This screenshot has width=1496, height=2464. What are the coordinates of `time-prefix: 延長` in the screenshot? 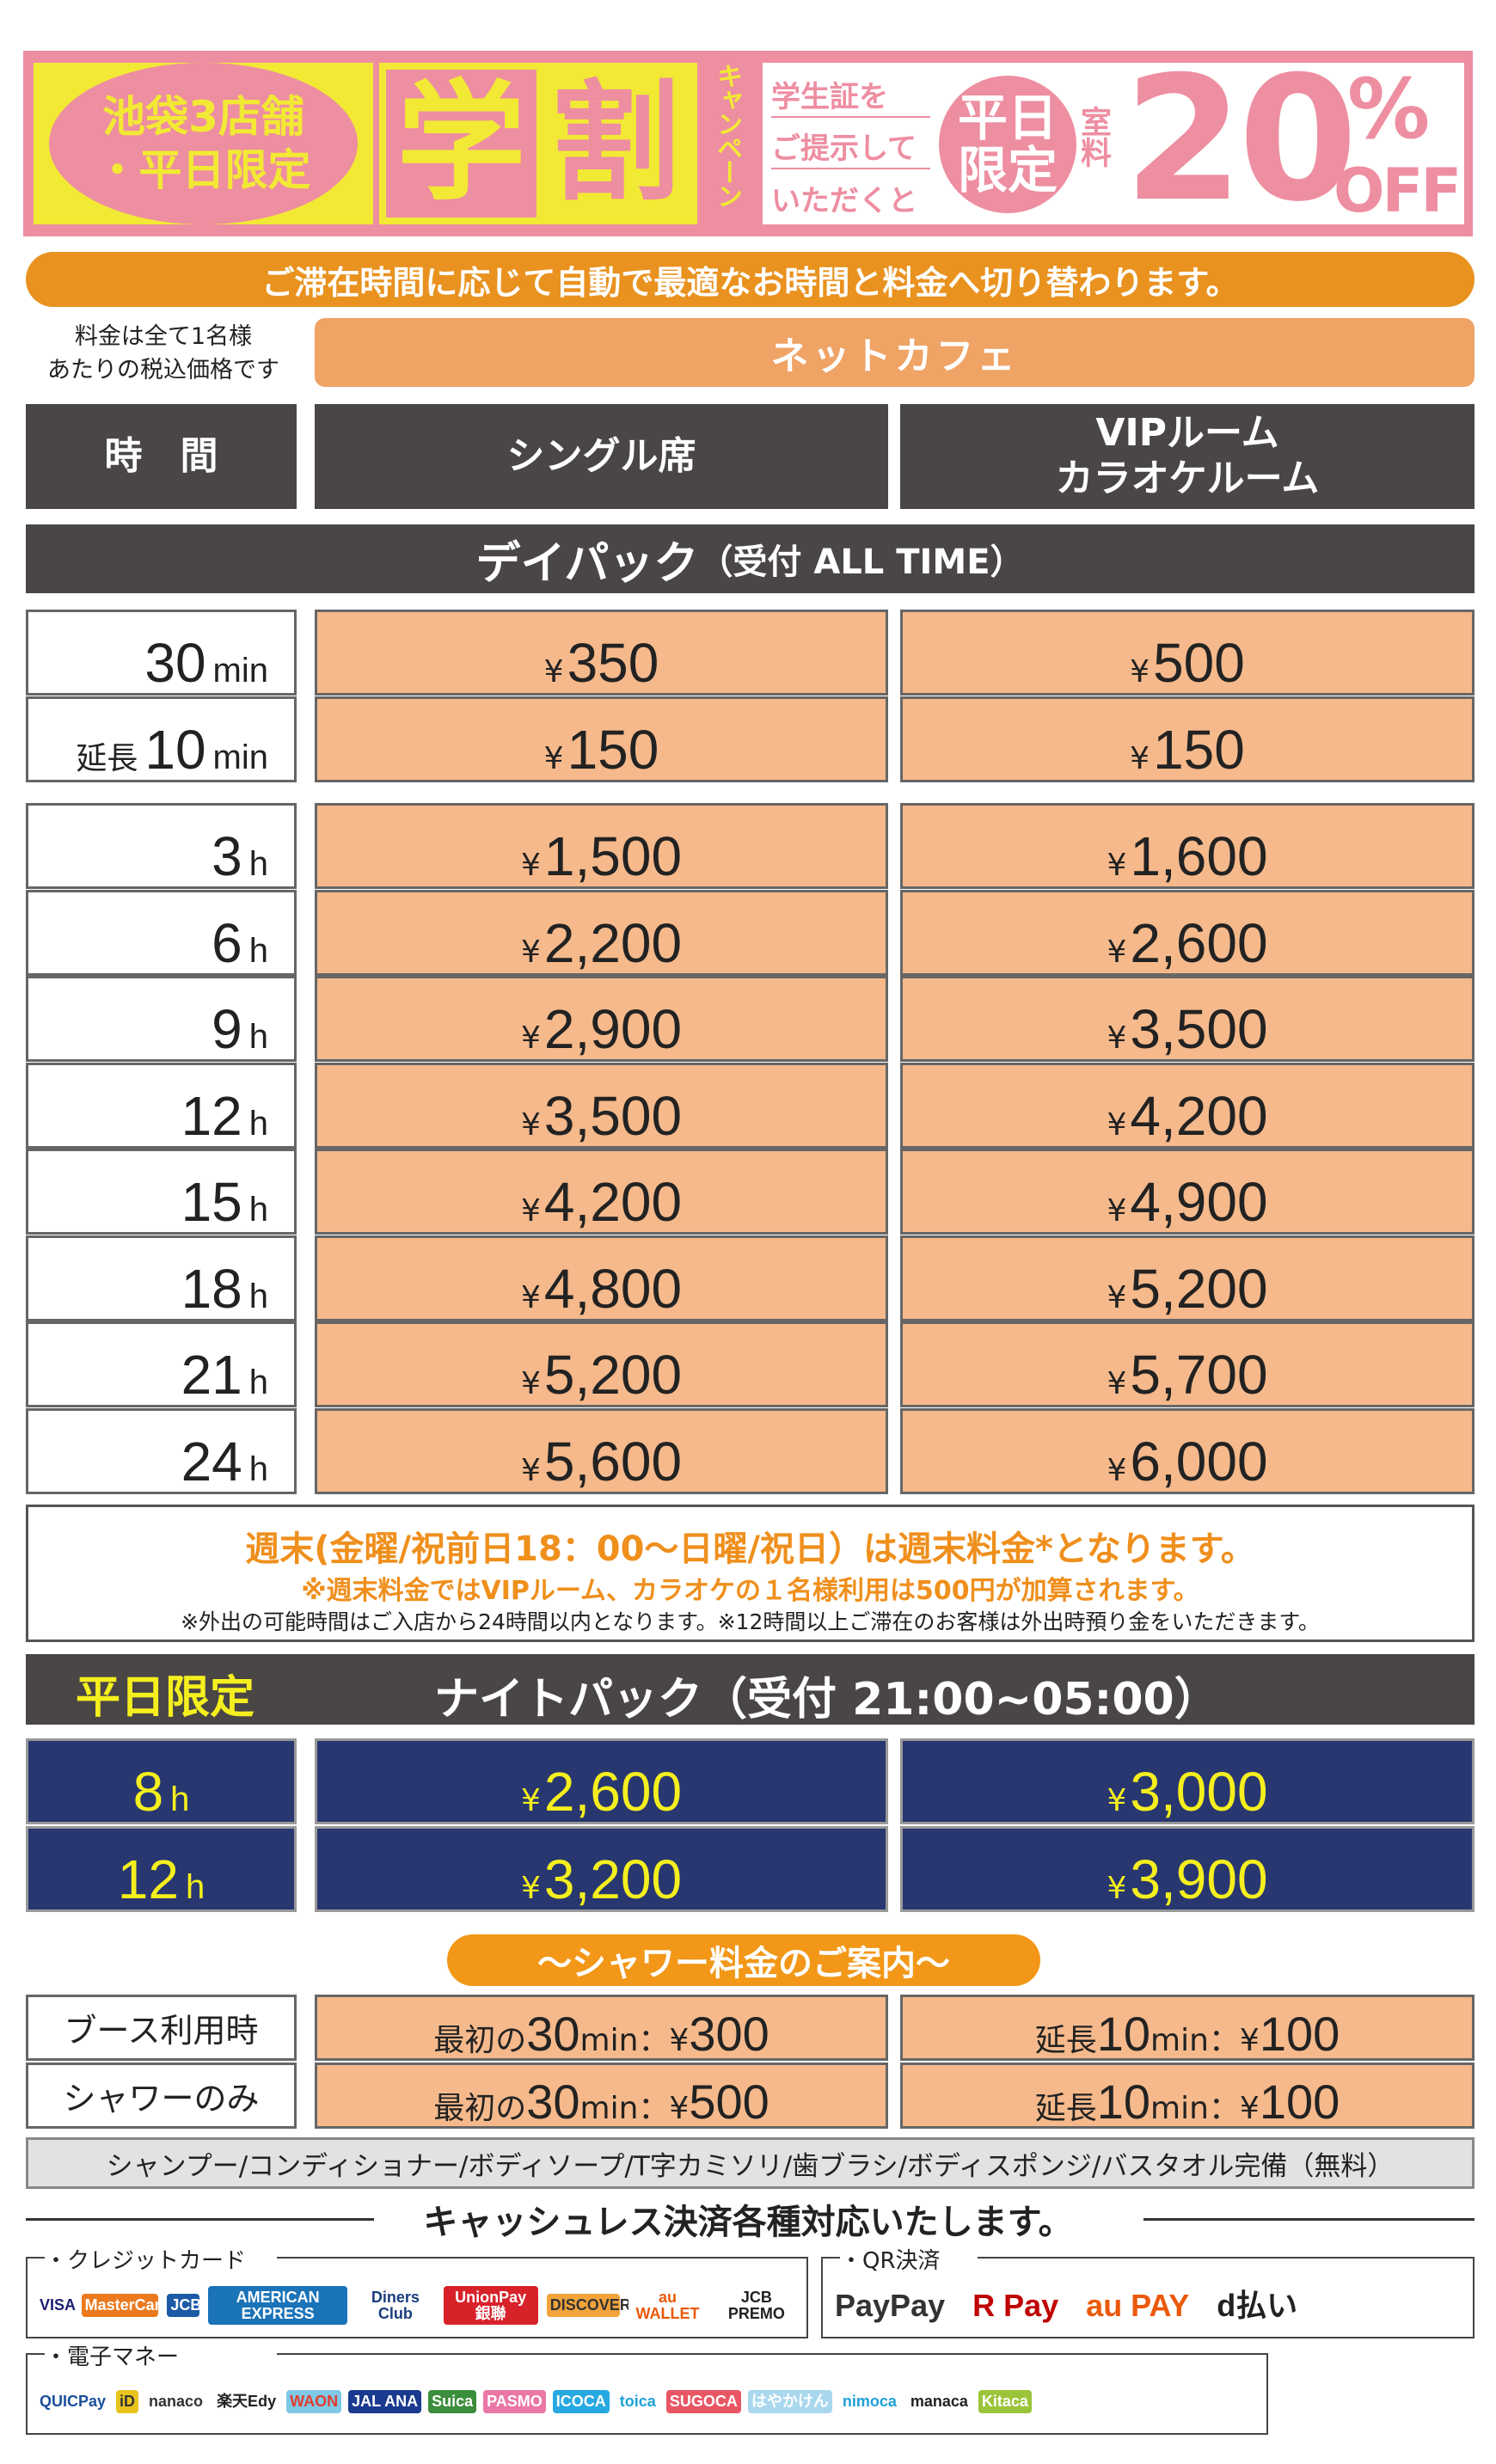 It's located at (107, 758).